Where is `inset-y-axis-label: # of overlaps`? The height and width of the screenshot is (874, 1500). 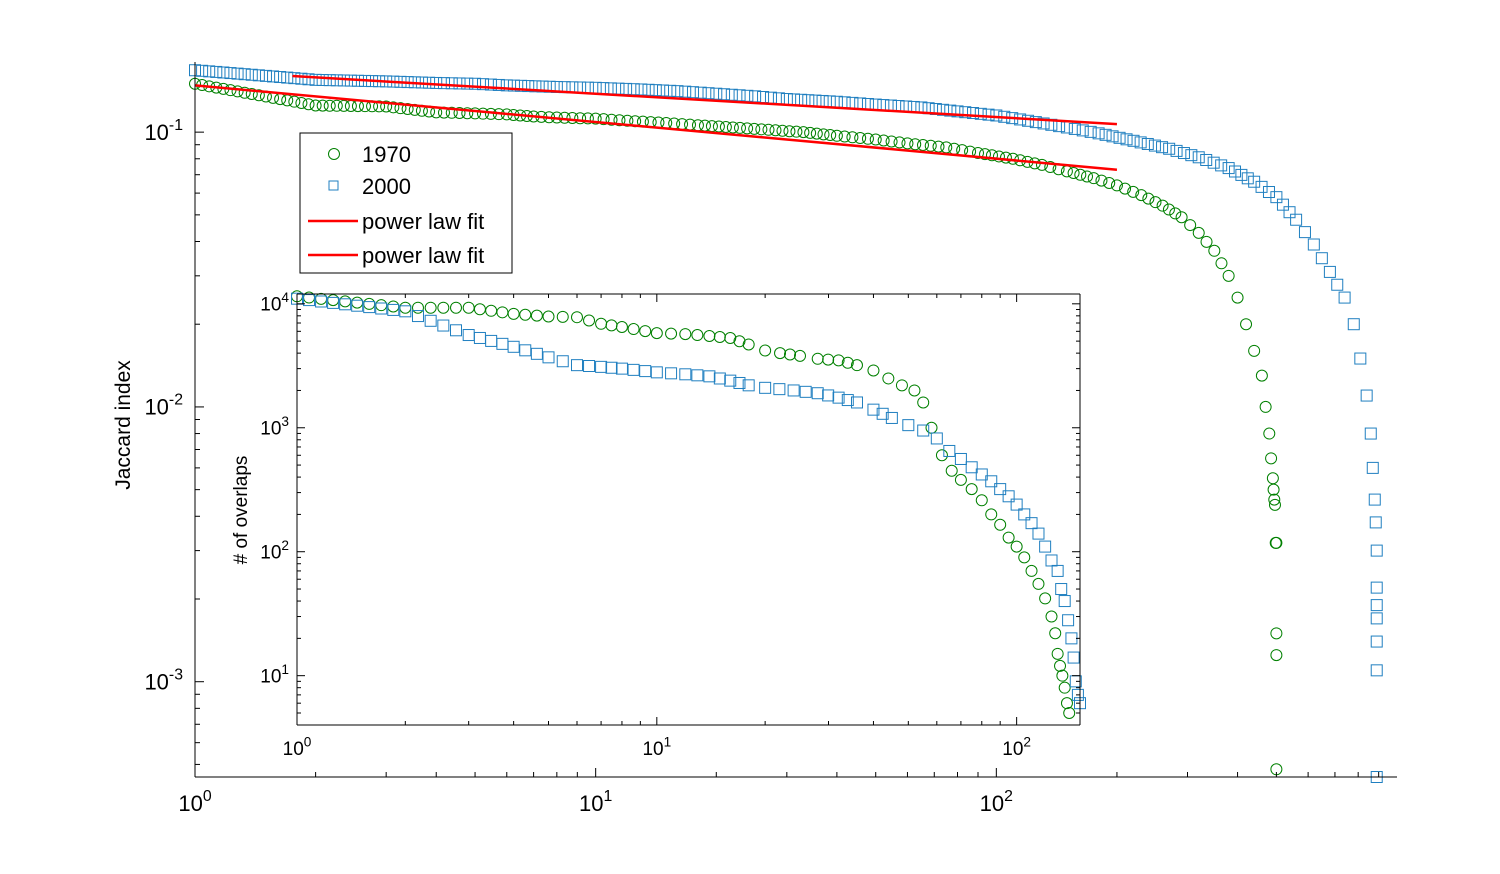 inset-y-axis-label: # of overlaps is located at coordinates (241, 510).